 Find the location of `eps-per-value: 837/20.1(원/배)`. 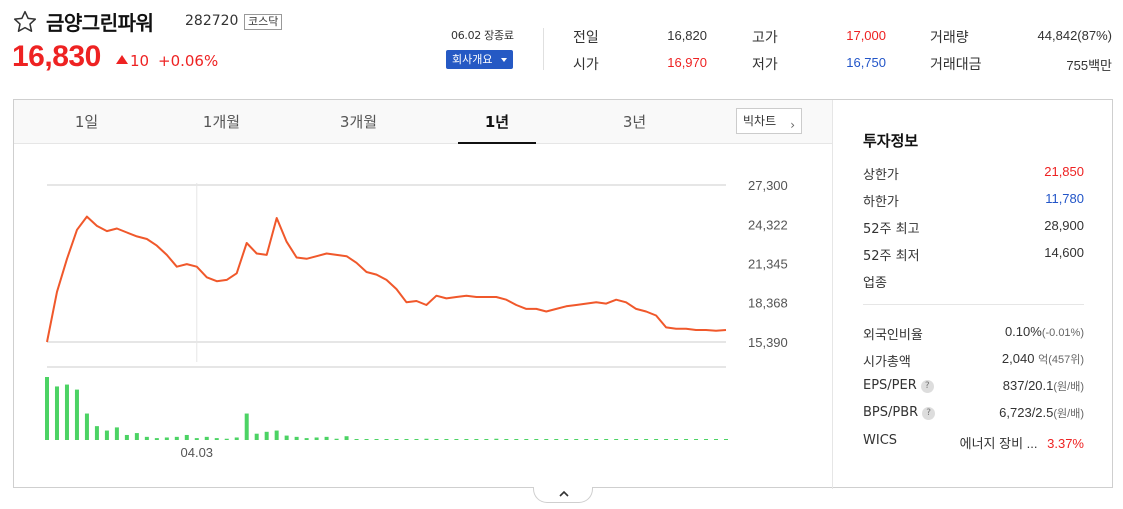

eps-per-value: 837/20.1(원/배) is located at coordinates (1043, 386).